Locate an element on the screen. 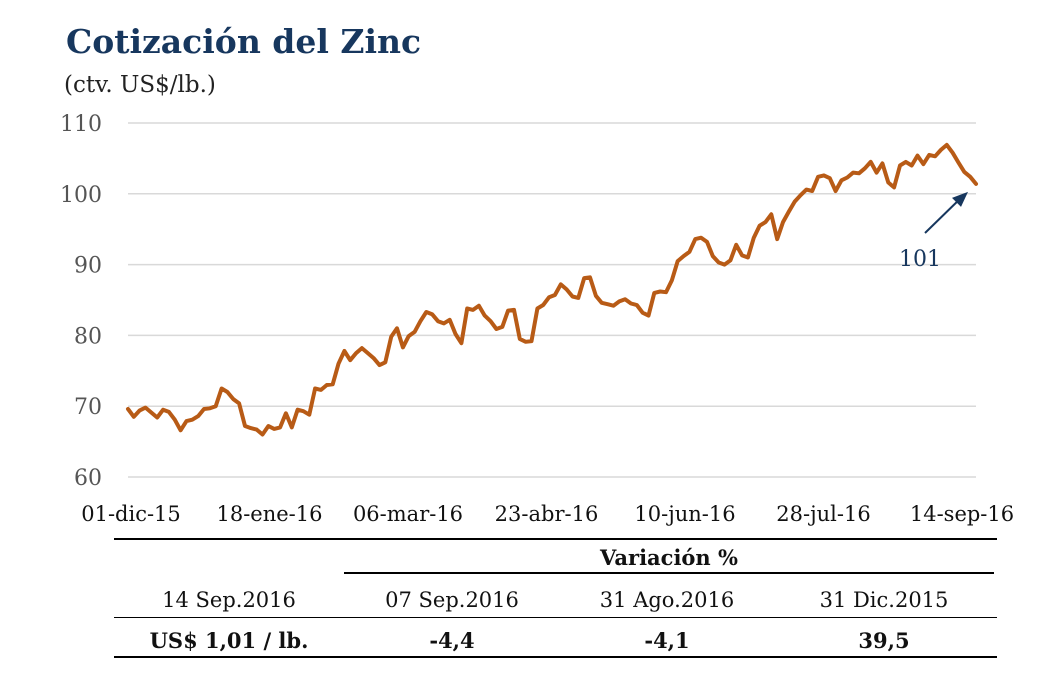 Image resolution: width=1056 pixels, height=682 pixels. y-tick-label: 110 is located at coordinates (81, 124).